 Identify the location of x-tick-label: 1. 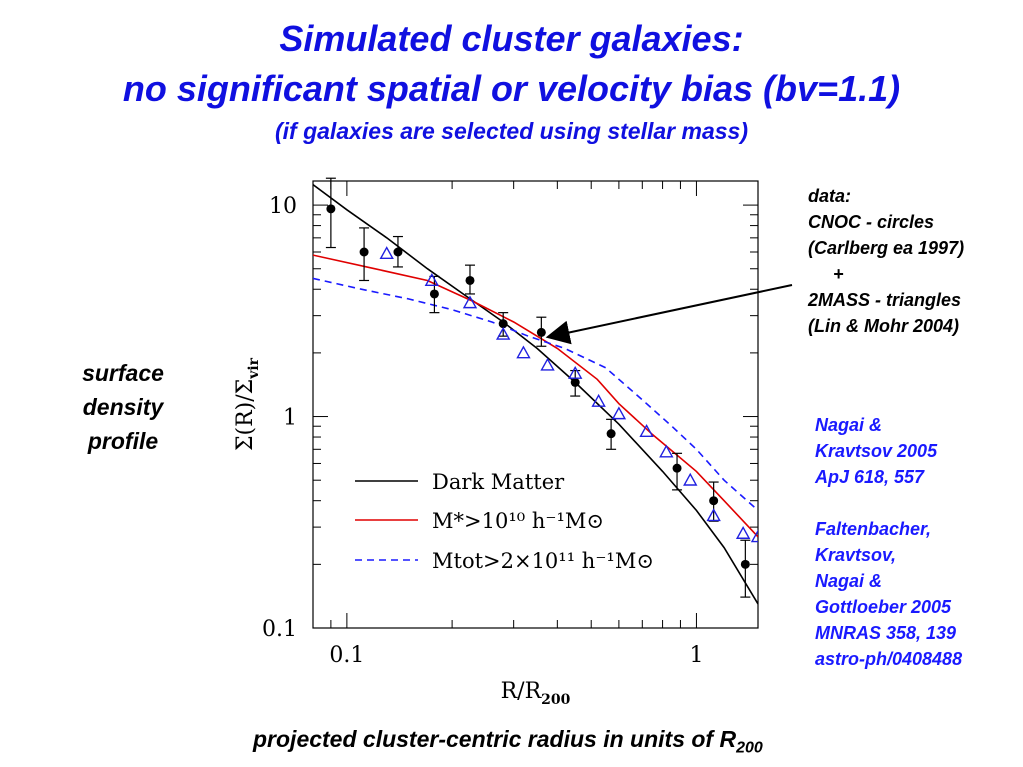
(696, 655).